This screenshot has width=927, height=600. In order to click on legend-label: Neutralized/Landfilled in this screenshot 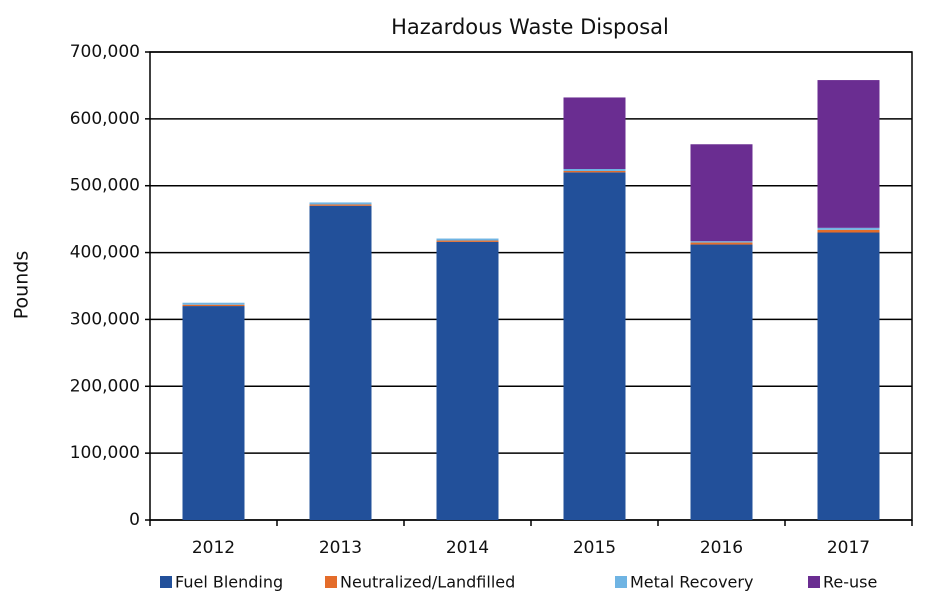, I will do `click(427, 582)`.